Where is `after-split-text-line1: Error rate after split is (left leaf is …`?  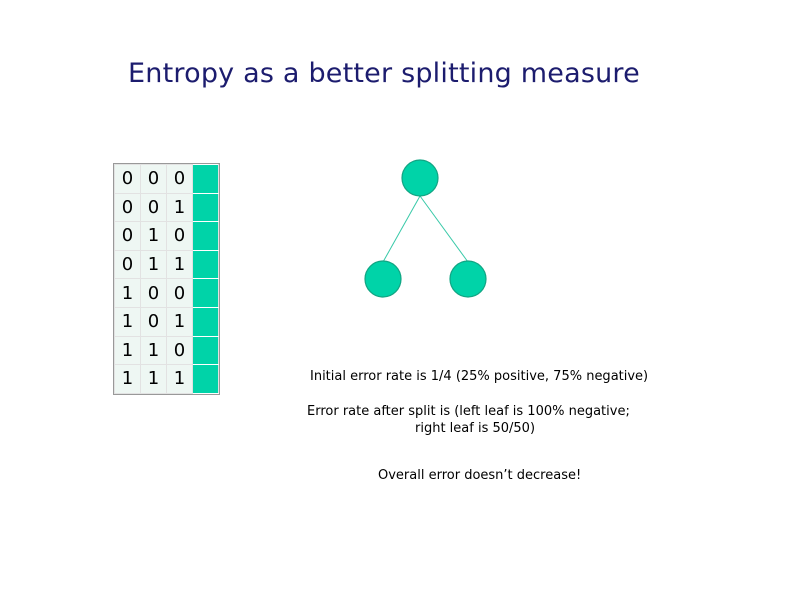 after-split-text-line1: Error rate after split is (left leaf is … is located at coordinates (468, 411).